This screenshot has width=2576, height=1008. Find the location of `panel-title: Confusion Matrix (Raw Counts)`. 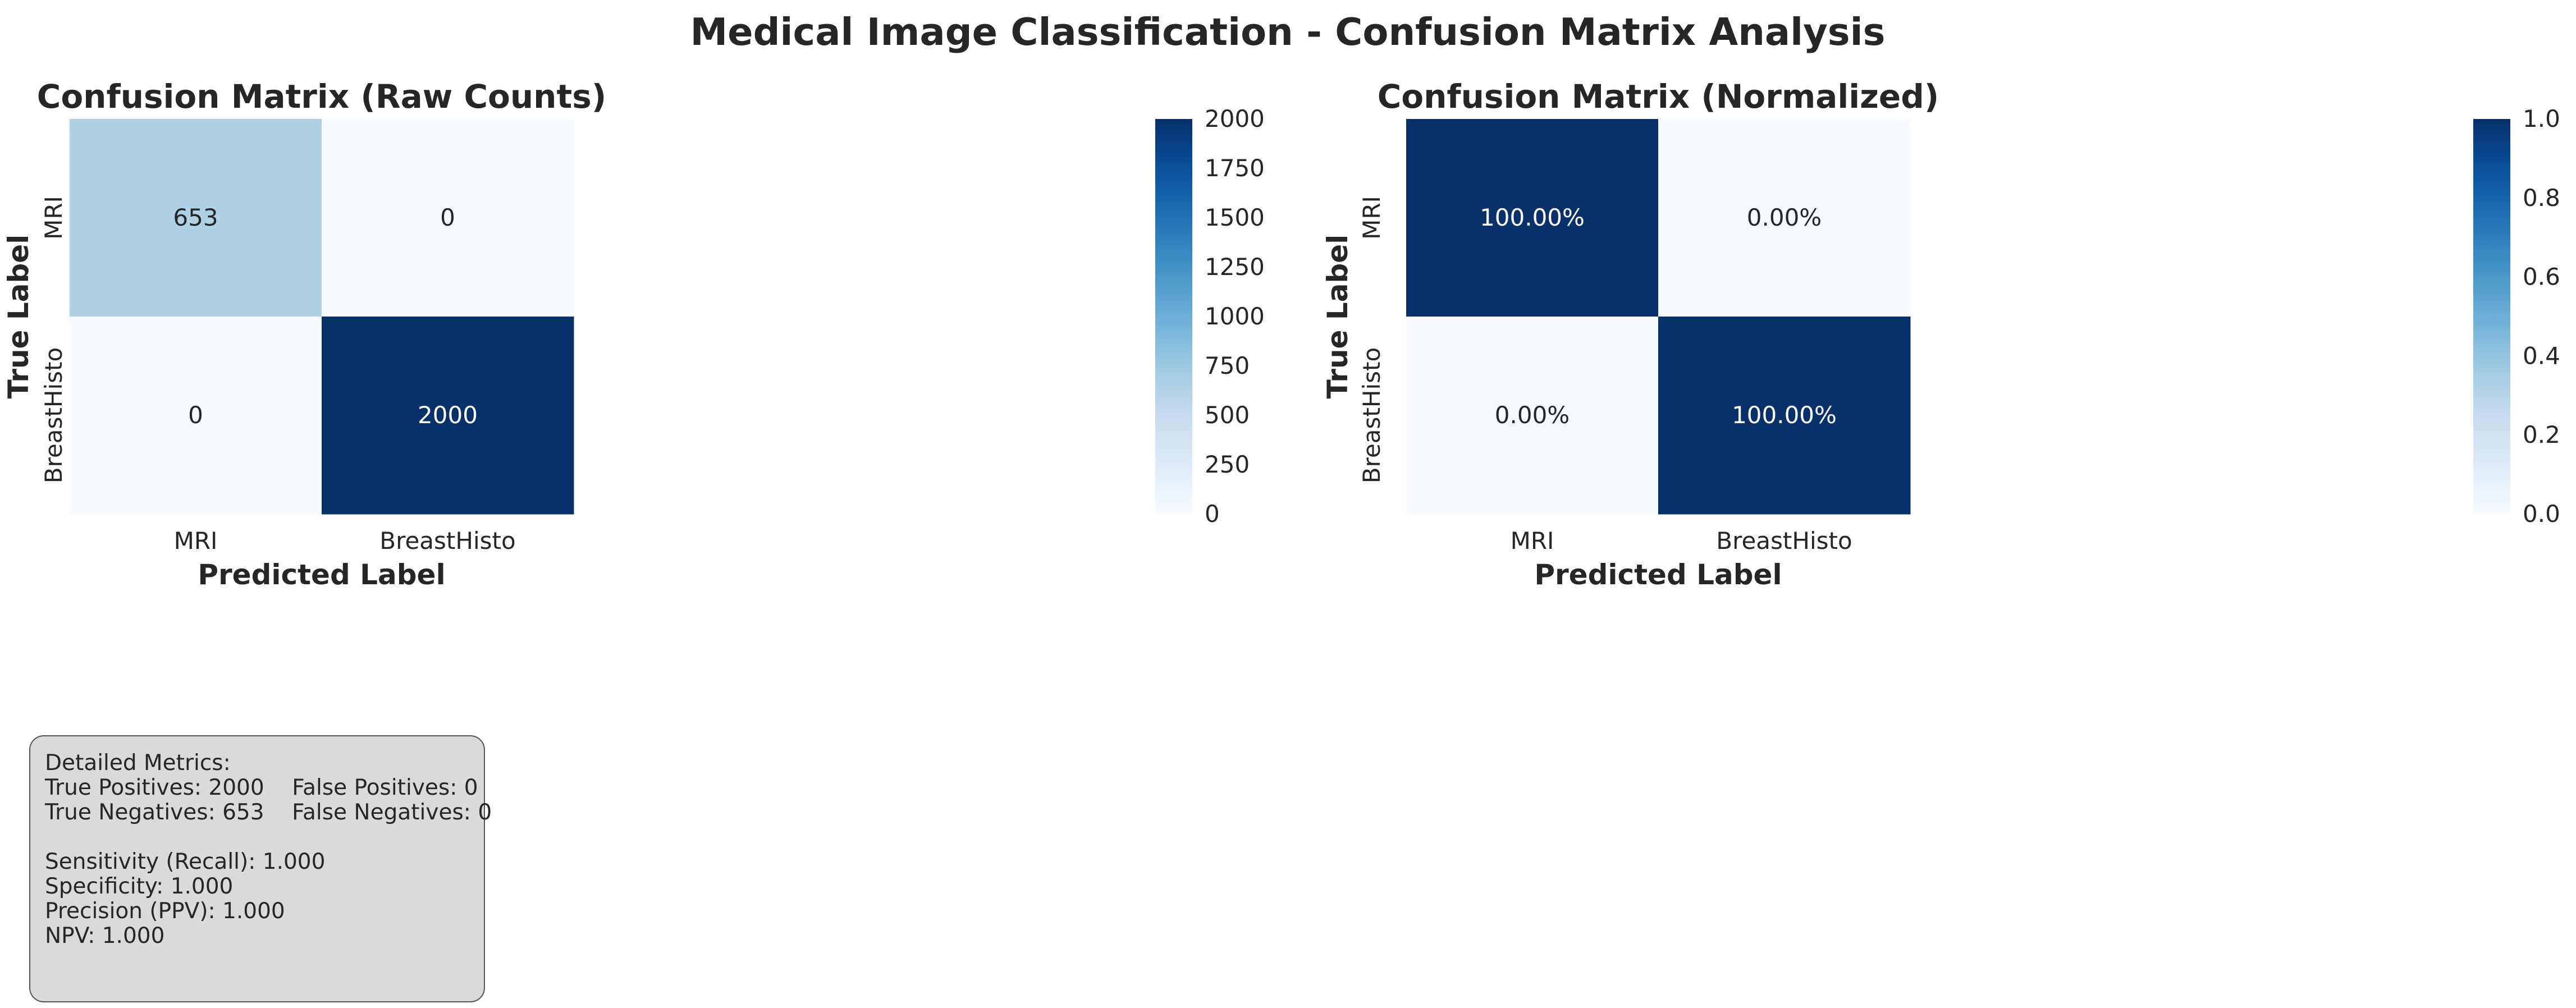

panel-title: Confusion Matrix (Raw Counts) is located at coordinates (321, 97).